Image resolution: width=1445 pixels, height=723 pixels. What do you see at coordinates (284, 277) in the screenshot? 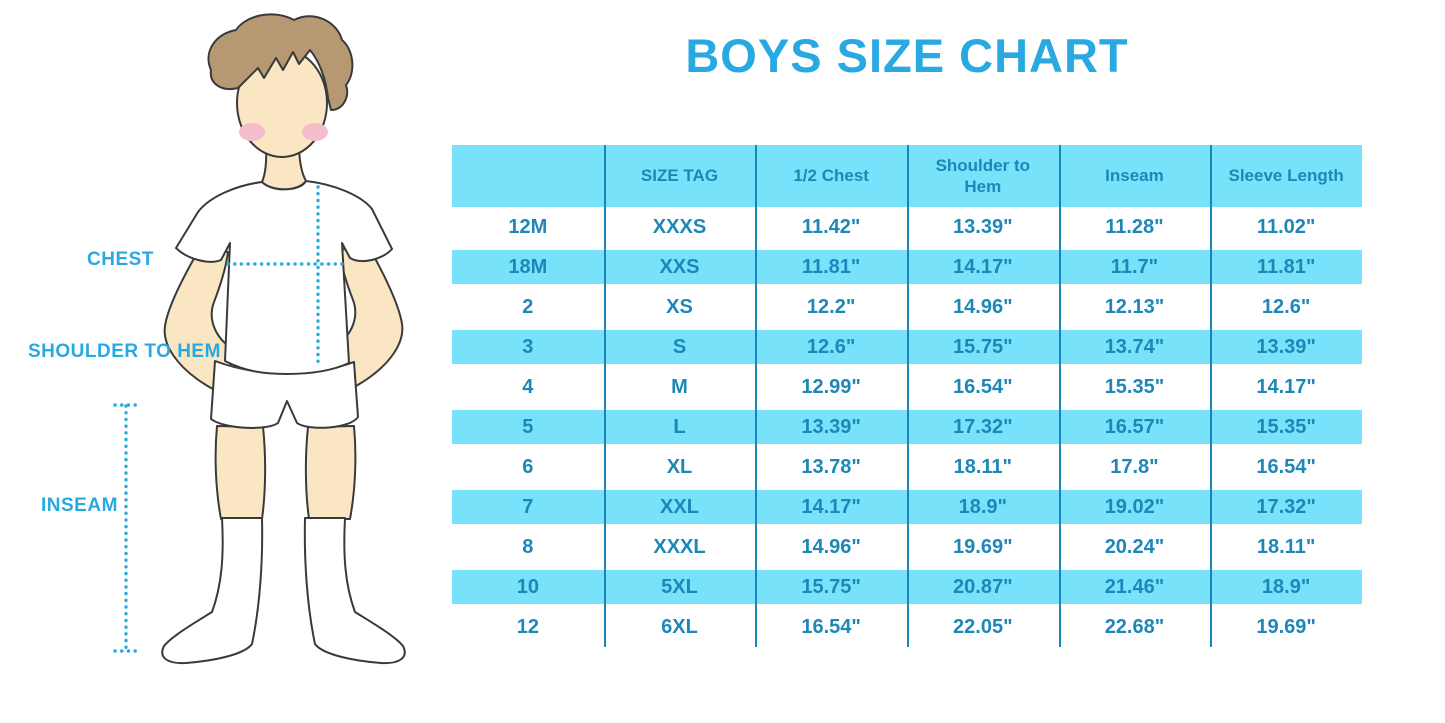
I see `boy-tshirt` at bounding box center [284, 277].